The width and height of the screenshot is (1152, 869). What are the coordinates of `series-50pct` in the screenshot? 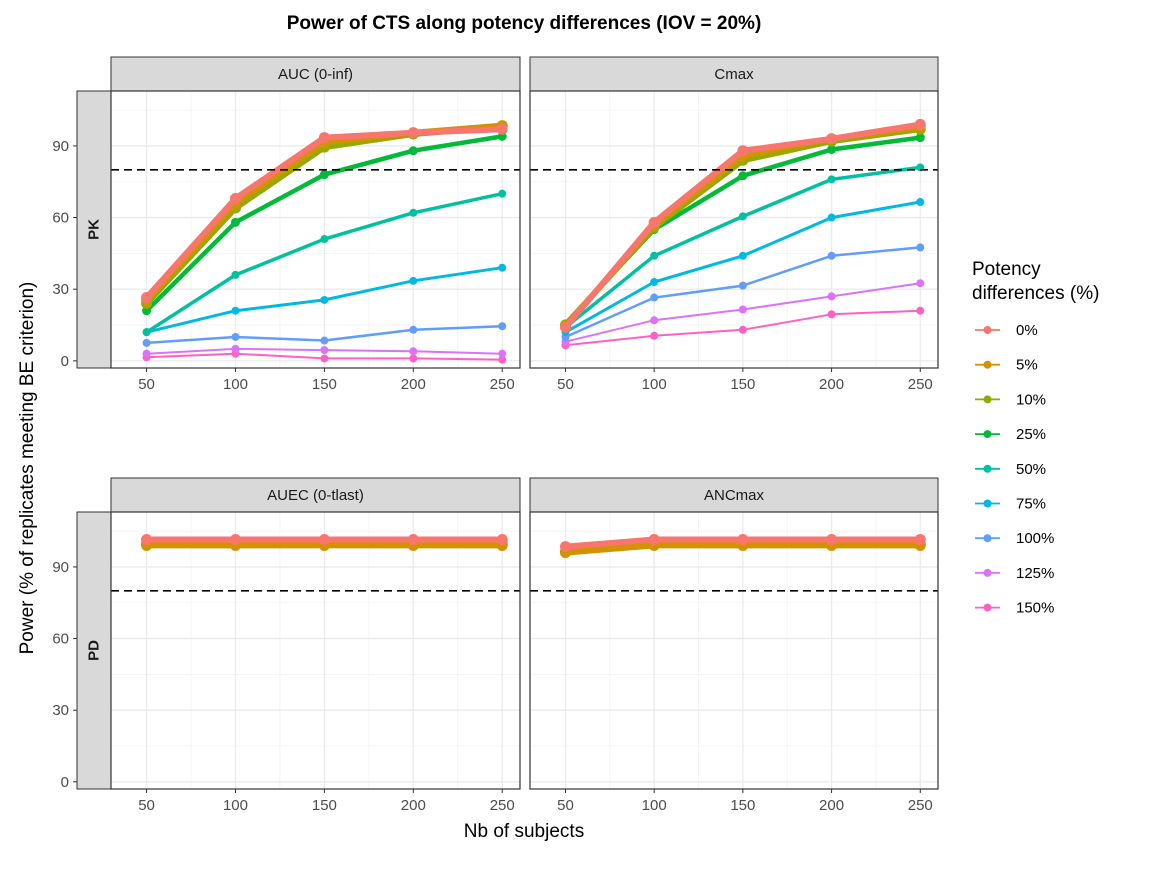 It's located at (324, 263).